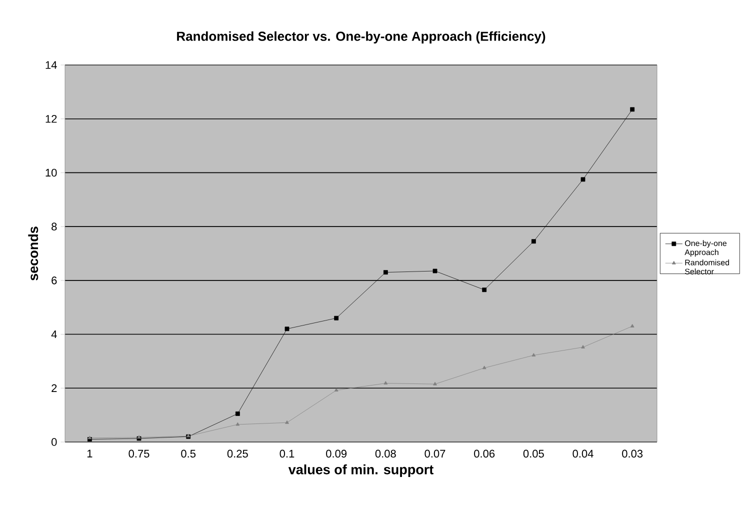 This screenshot has width=745, height=508. I want to click on x-tick-label: 0.25, so click(237, 454).